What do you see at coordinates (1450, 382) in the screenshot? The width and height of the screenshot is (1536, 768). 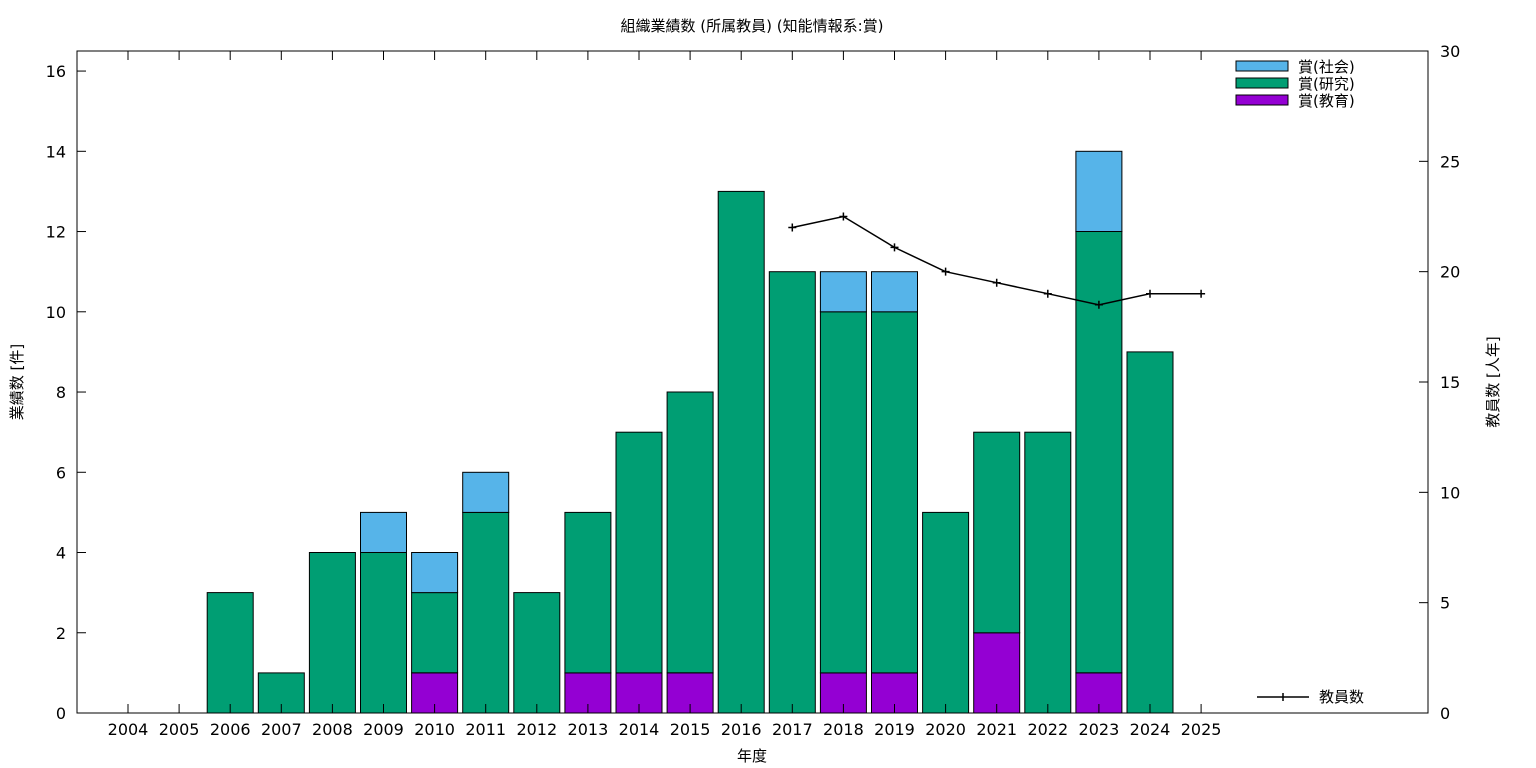 I see `y2-tick-label: 15` at bounding box center [1450, 382].